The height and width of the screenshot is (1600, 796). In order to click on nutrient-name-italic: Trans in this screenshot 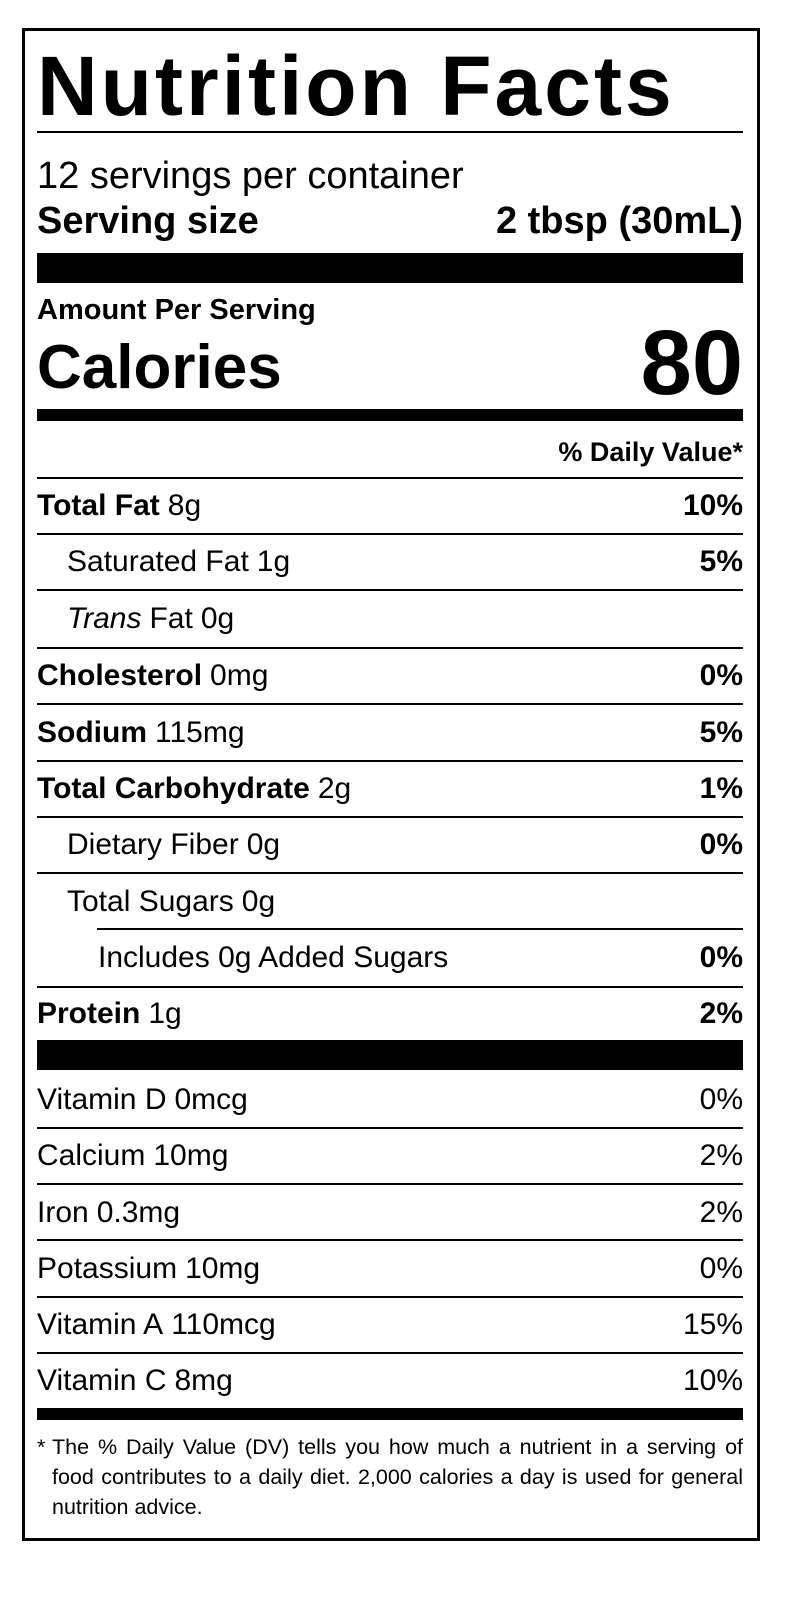, I will do `click(104, 618)`.